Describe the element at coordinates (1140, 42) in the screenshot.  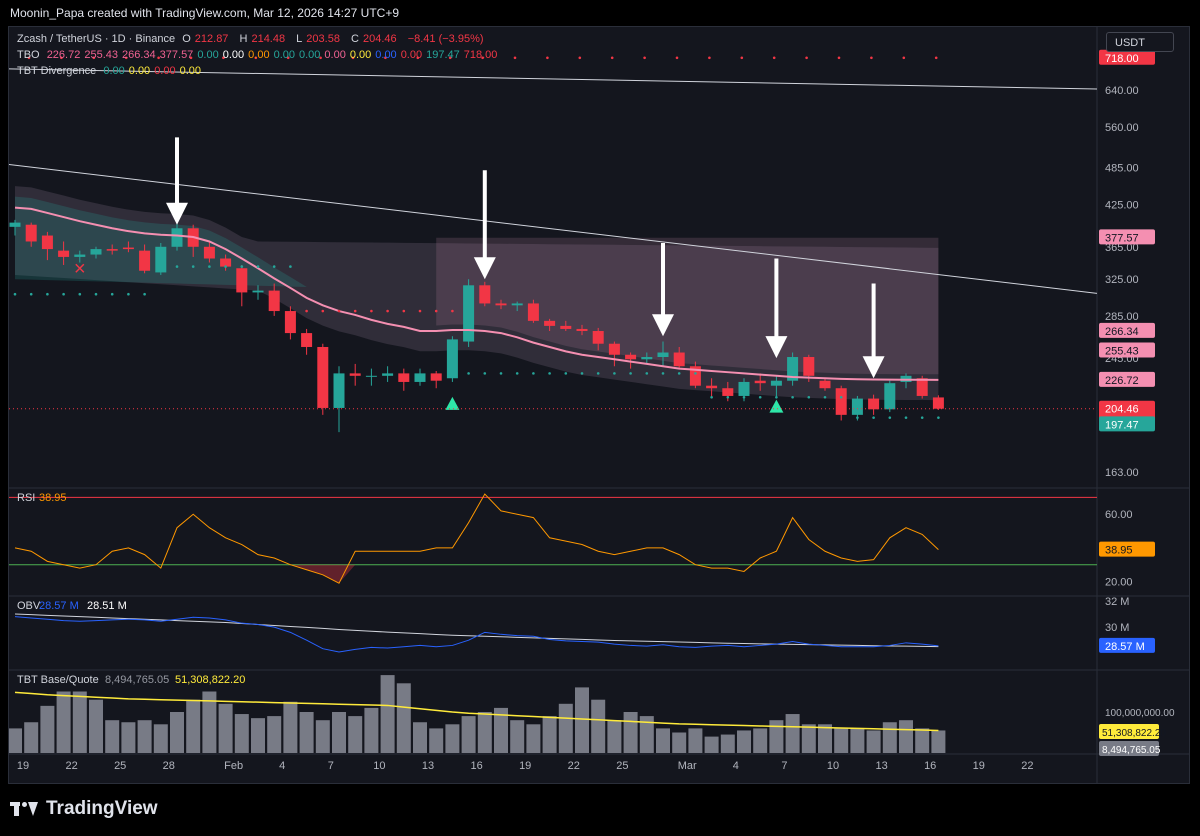
I see `currency-button: USDT` at that location.